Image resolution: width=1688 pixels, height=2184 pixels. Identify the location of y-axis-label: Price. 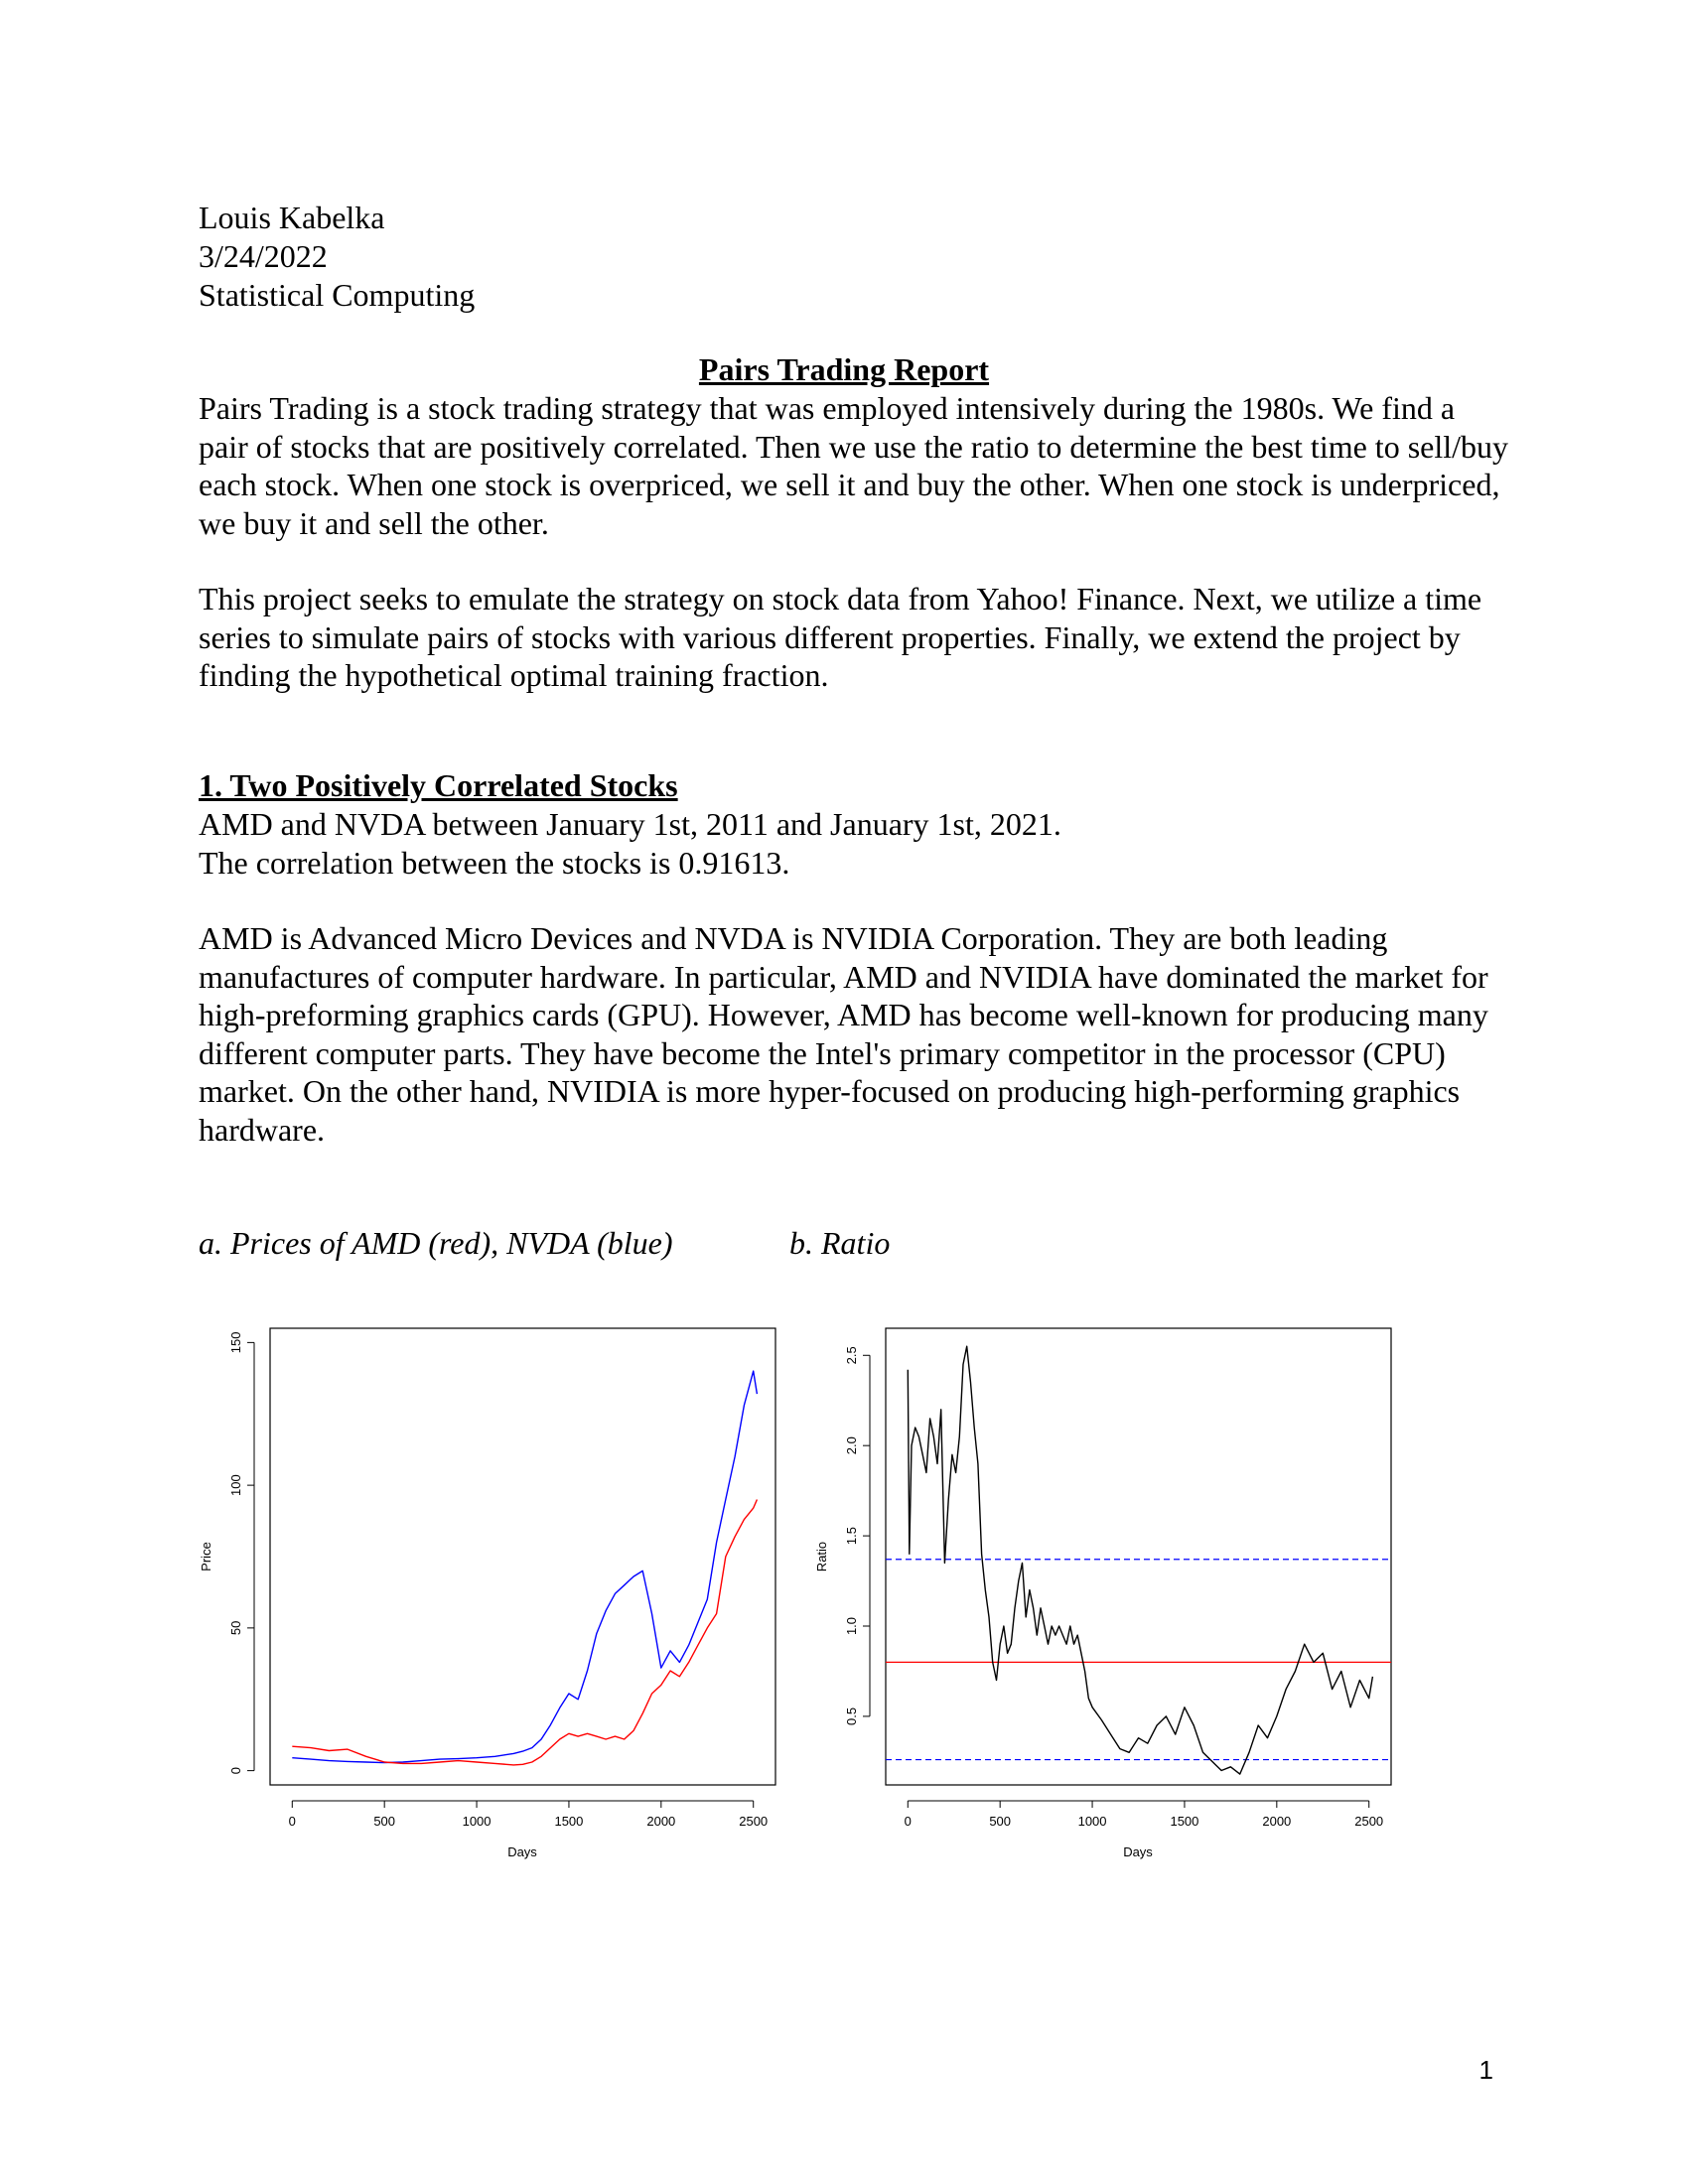
(206, 1556).